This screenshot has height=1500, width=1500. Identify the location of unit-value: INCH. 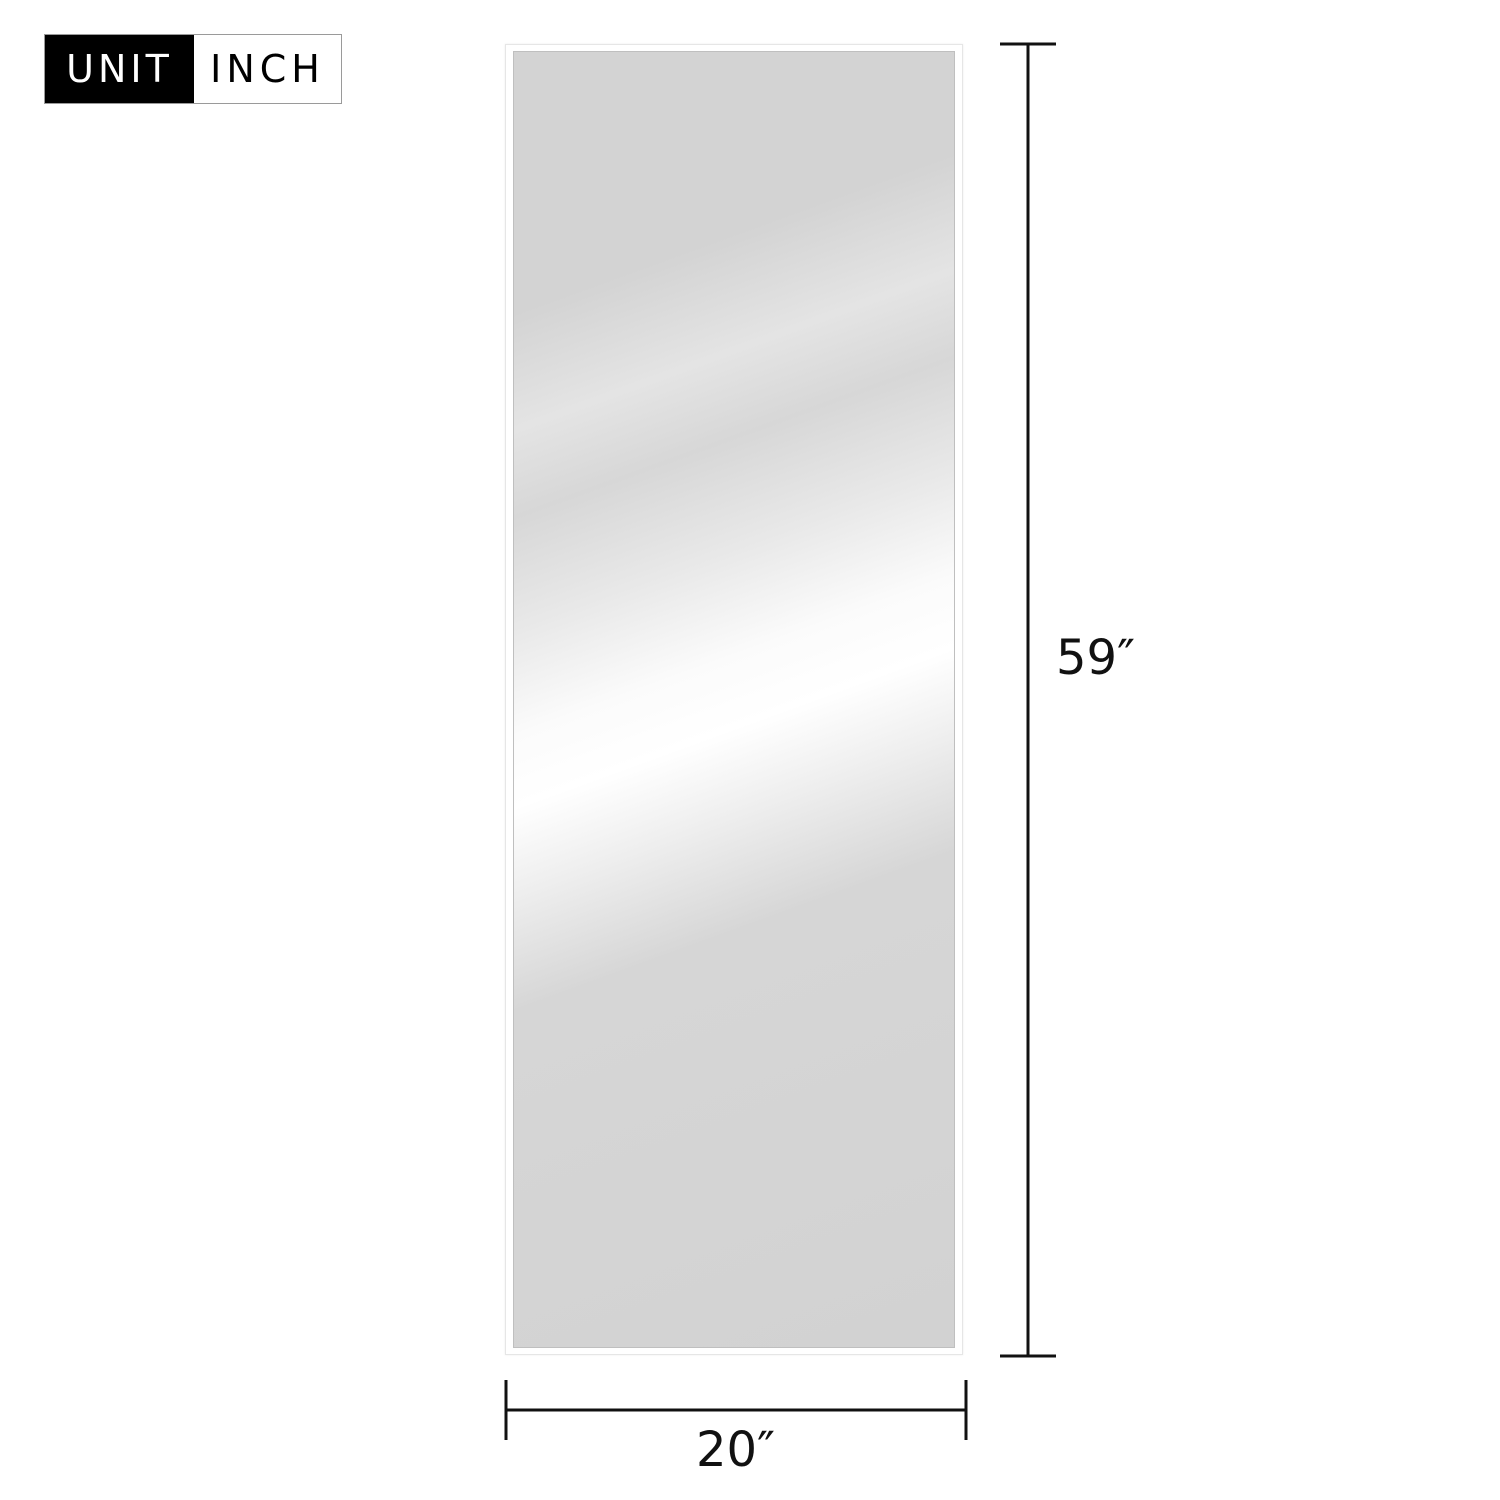
(267, 69).